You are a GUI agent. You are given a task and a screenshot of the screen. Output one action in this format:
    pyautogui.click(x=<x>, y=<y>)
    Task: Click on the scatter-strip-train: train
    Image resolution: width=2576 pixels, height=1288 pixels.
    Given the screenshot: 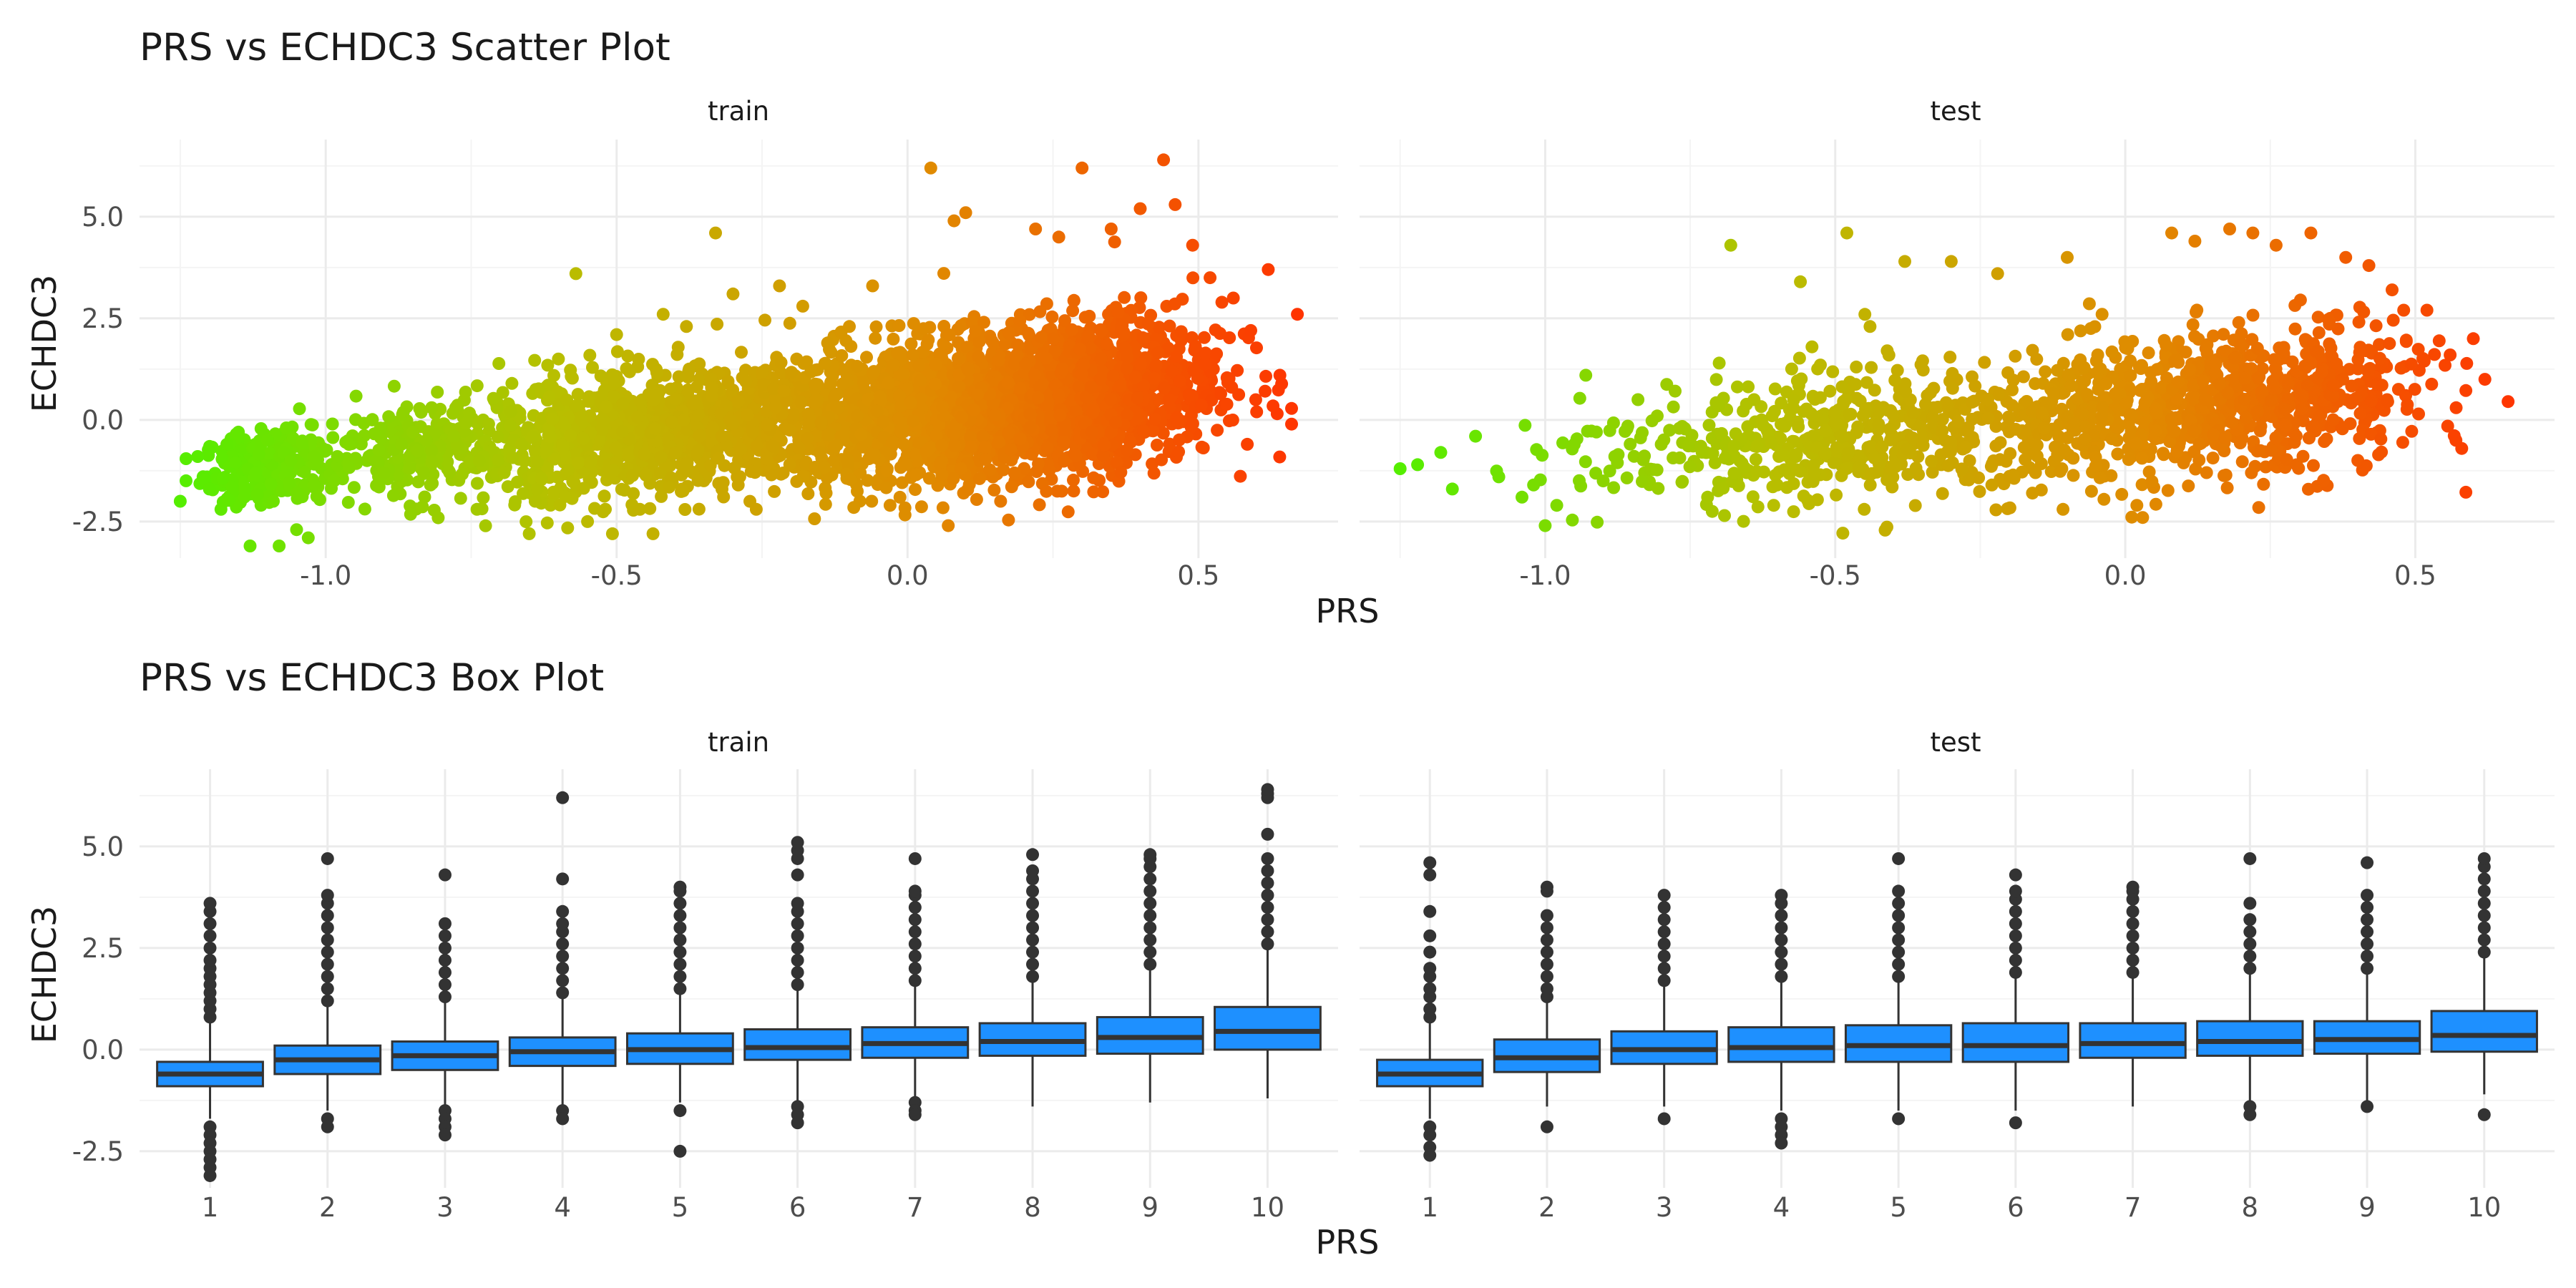 What is the action you would take?
    pyautogui.click(x=738, y=111)
    